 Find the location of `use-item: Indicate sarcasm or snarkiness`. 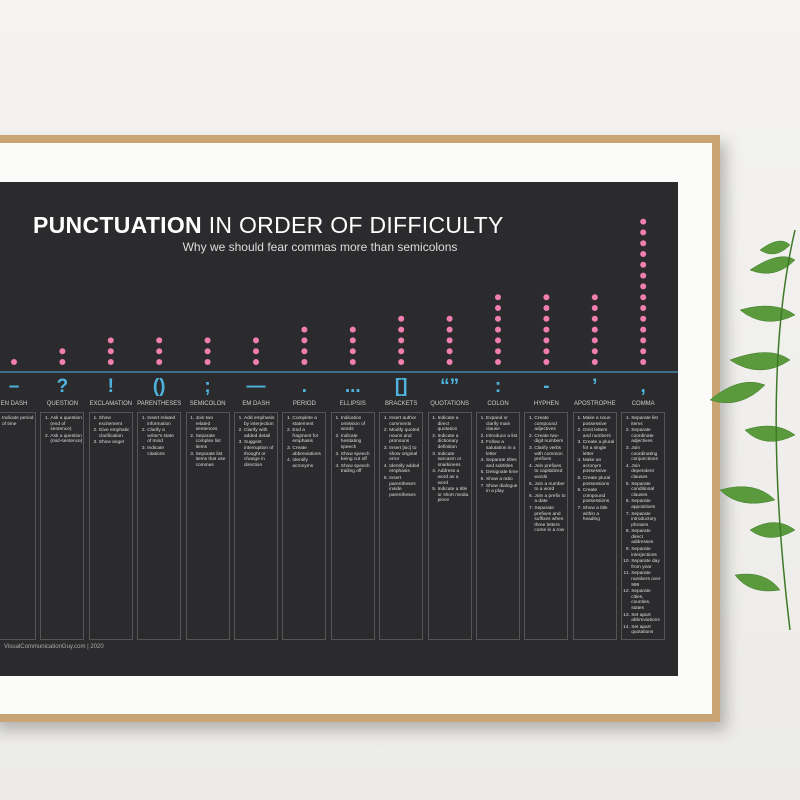

use-item: Indicate sarcasm or snarkiness is located at coordinates (454, 460).